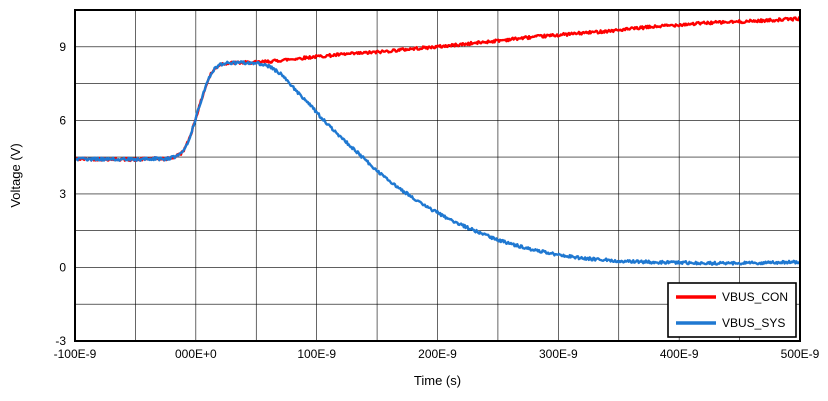  Describe the element at coordinates (558, 354) in the screenshot. I see `x-tick-label: 300E-9` at that location.